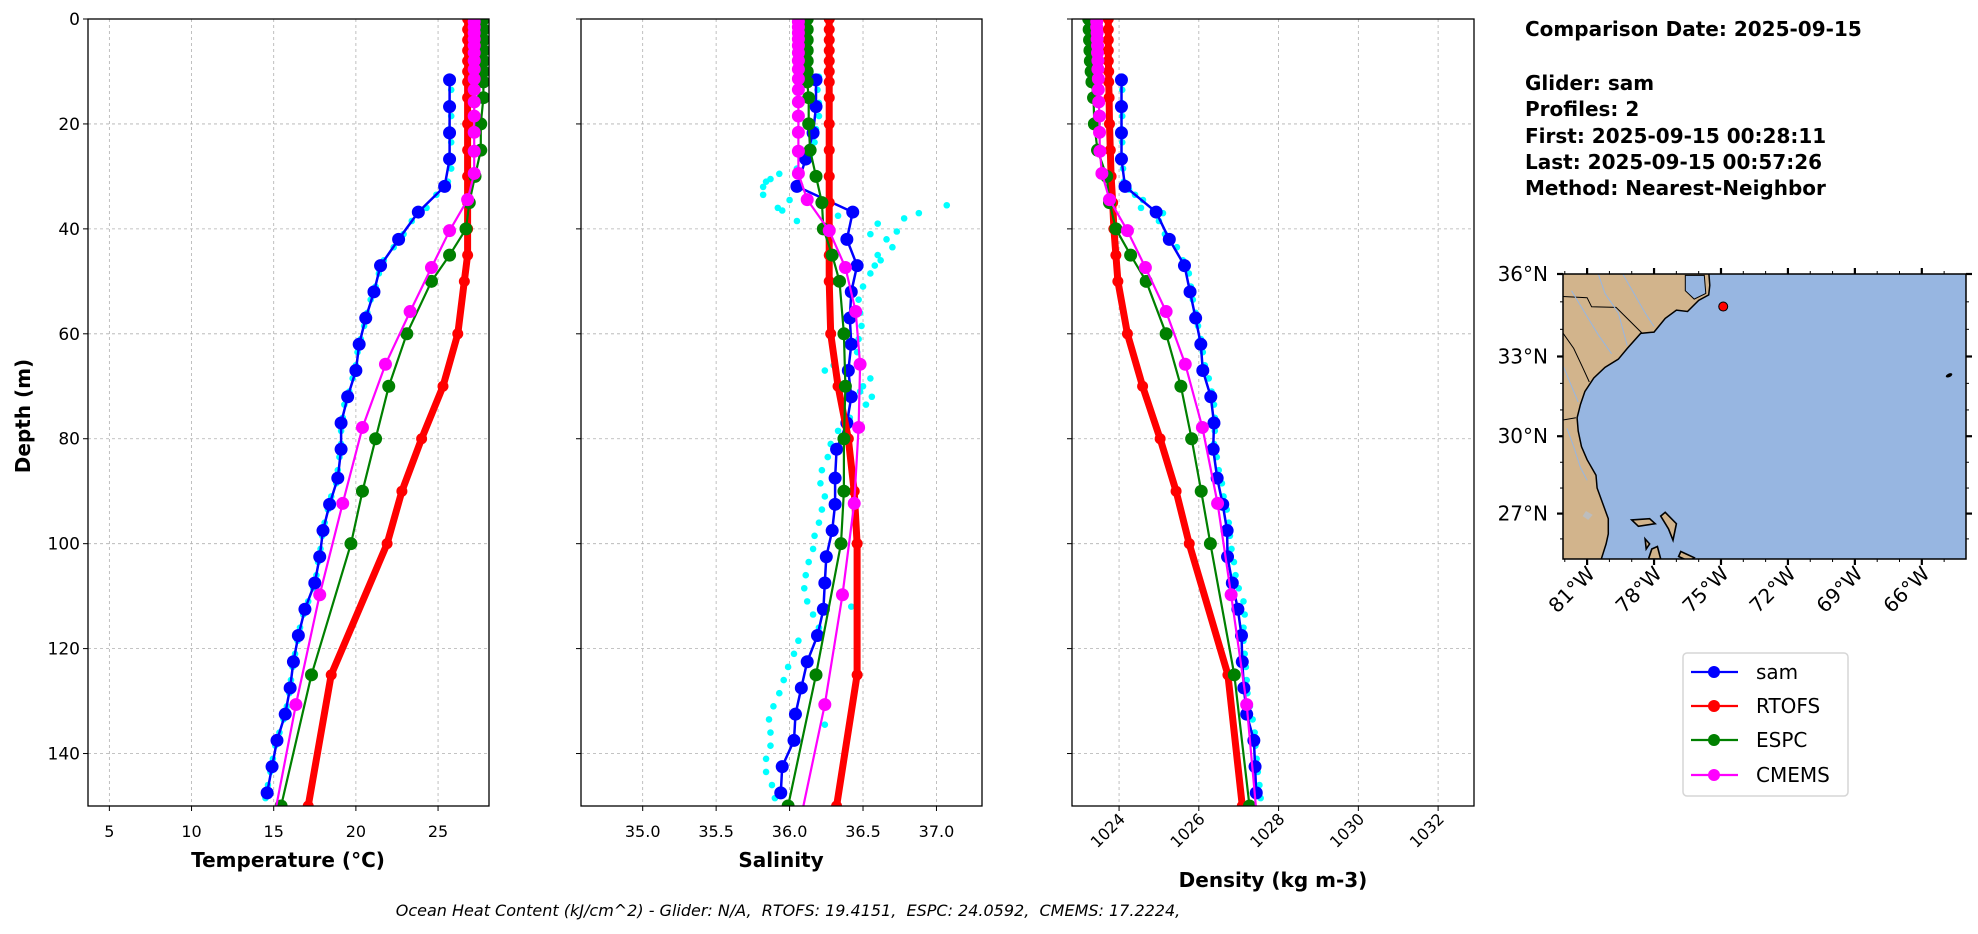  I want to click on state-border, so click(1569, 419).